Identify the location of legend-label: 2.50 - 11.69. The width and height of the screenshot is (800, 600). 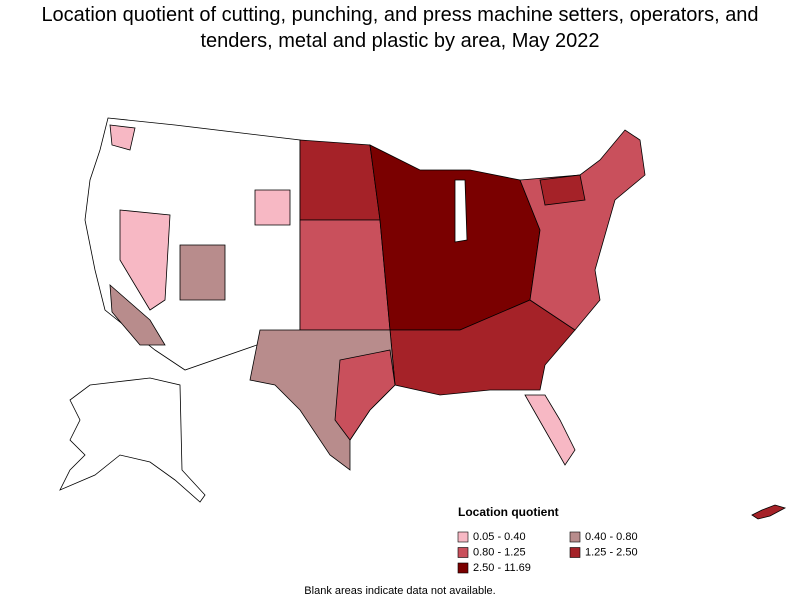
(502, 568).